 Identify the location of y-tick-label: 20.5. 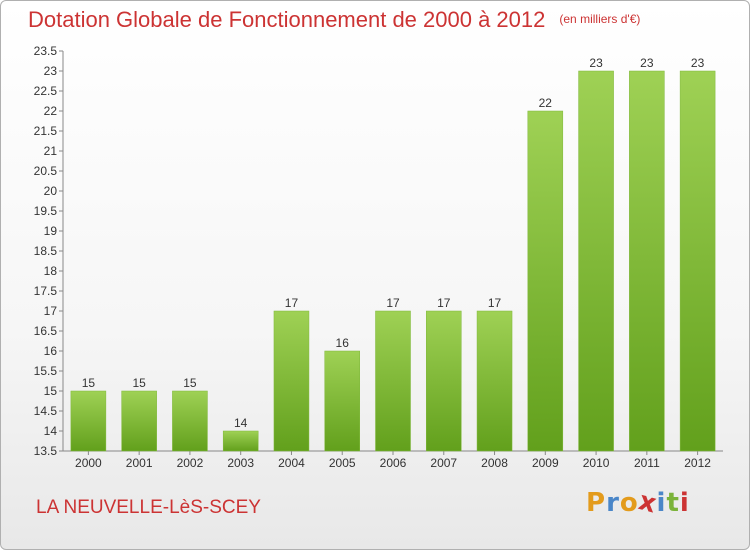
(46, 171).